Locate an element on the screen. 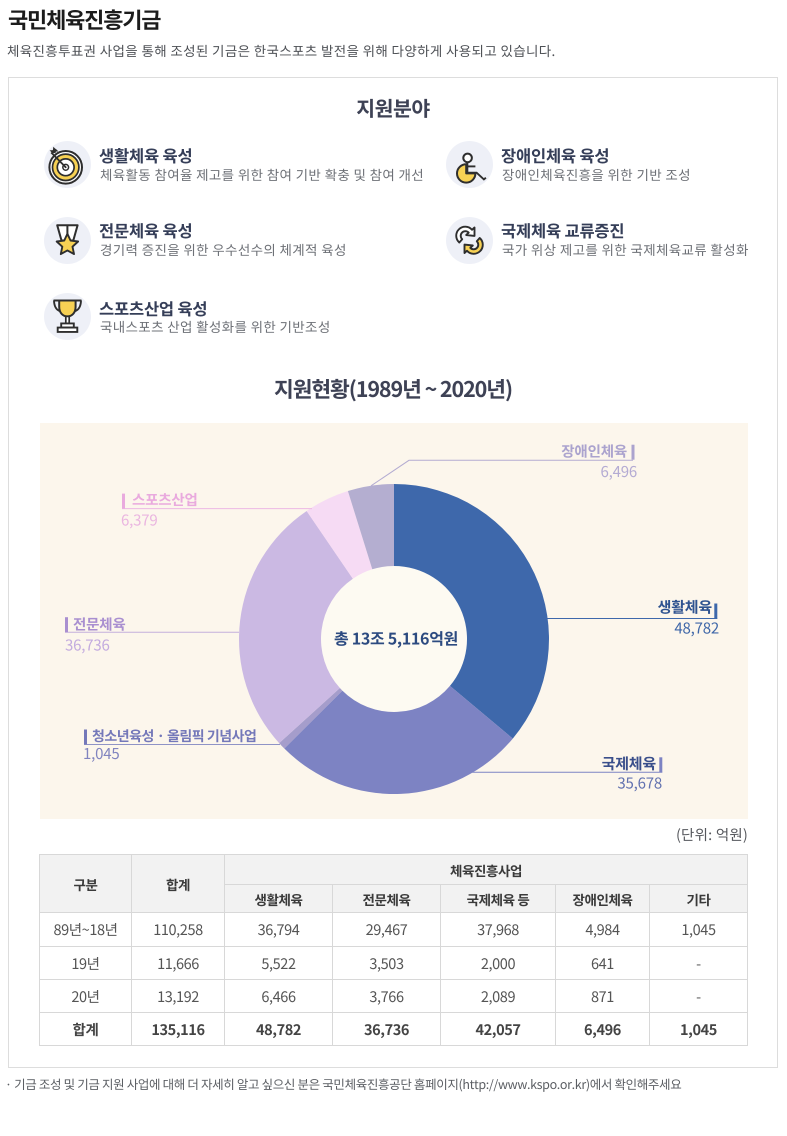 This screenshot has height=1136, width=787. svg-text: 청소년육성 · 올림픽 기념사업 is located at coordinates (174, 736).